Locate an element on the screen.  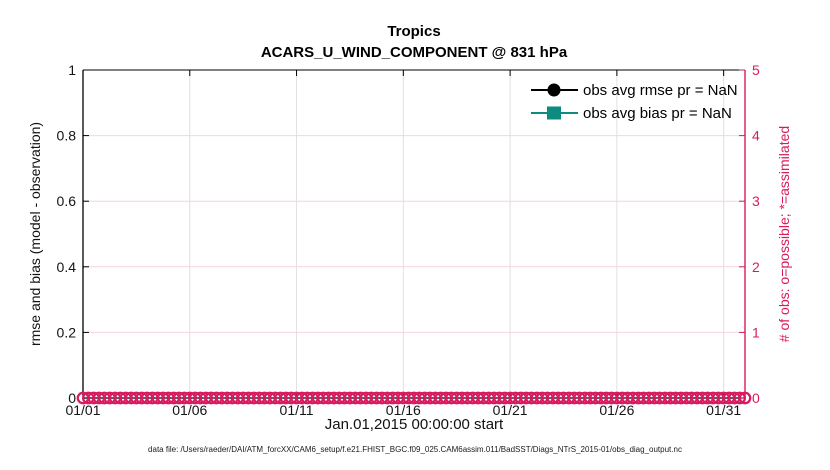
left-y-tick-label: 1 is located at coordinates (72, 70).